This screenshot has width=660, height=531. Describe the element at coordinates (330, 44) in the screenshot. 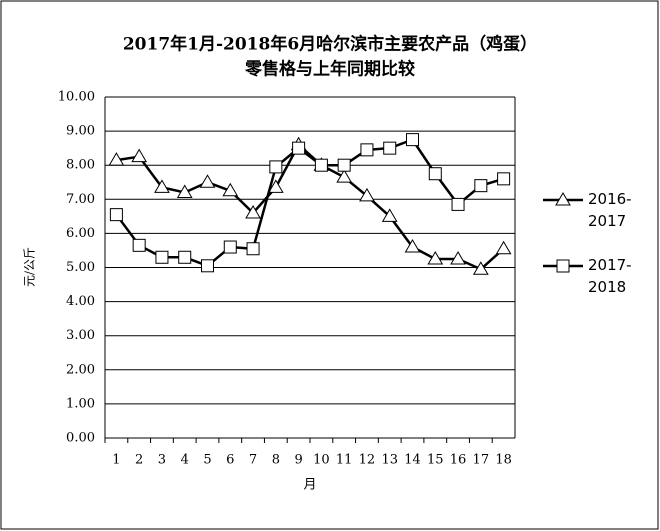

I see `chart-title: 2017年1月-2018年6月哈尔滨市主要农产品（鸡蛋）` at that location.